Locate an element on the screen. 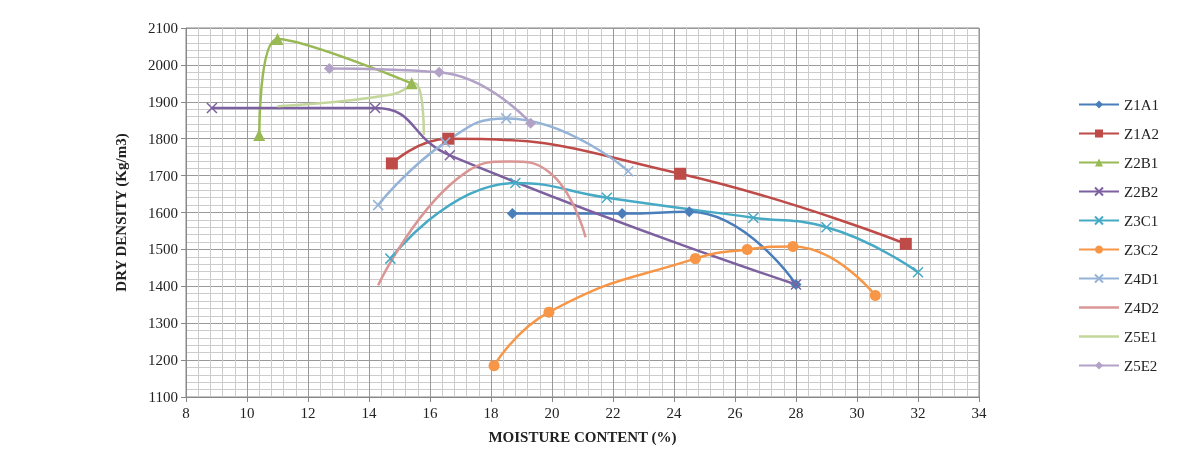 This screenshot has width=1184, height=470. legend-label: Z2B2 is located at coordinates (1141, 191).